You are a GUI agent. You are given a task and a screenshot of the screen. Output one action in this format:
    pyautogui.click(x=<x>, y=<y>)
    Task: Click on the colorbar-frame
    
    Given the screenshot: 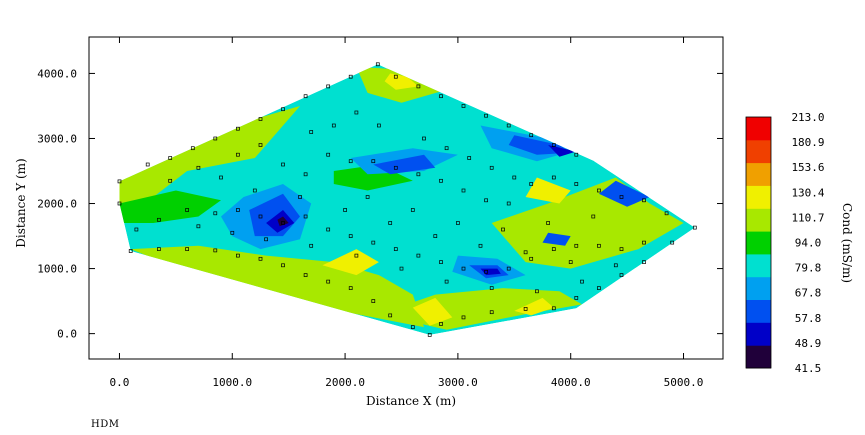 What is the action you would take?
    pyautogui.click(x=758, y=242)
    